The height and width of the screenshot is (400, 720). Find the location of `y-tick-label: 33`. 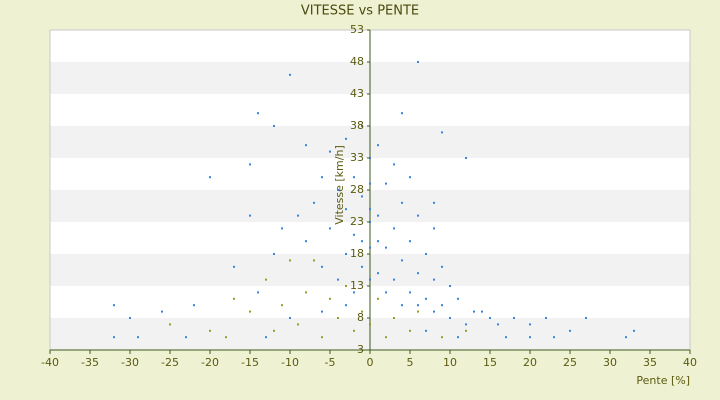

y-tick-label: 33 is located at coordinates (357, 157).